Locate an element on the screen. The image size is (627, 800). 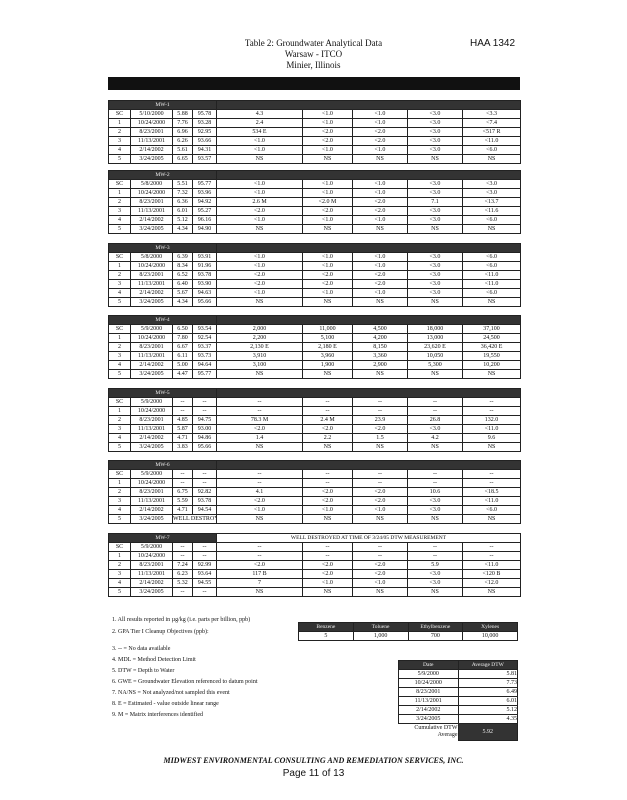
cell: 5,100 is located at coordinates (327, 338).